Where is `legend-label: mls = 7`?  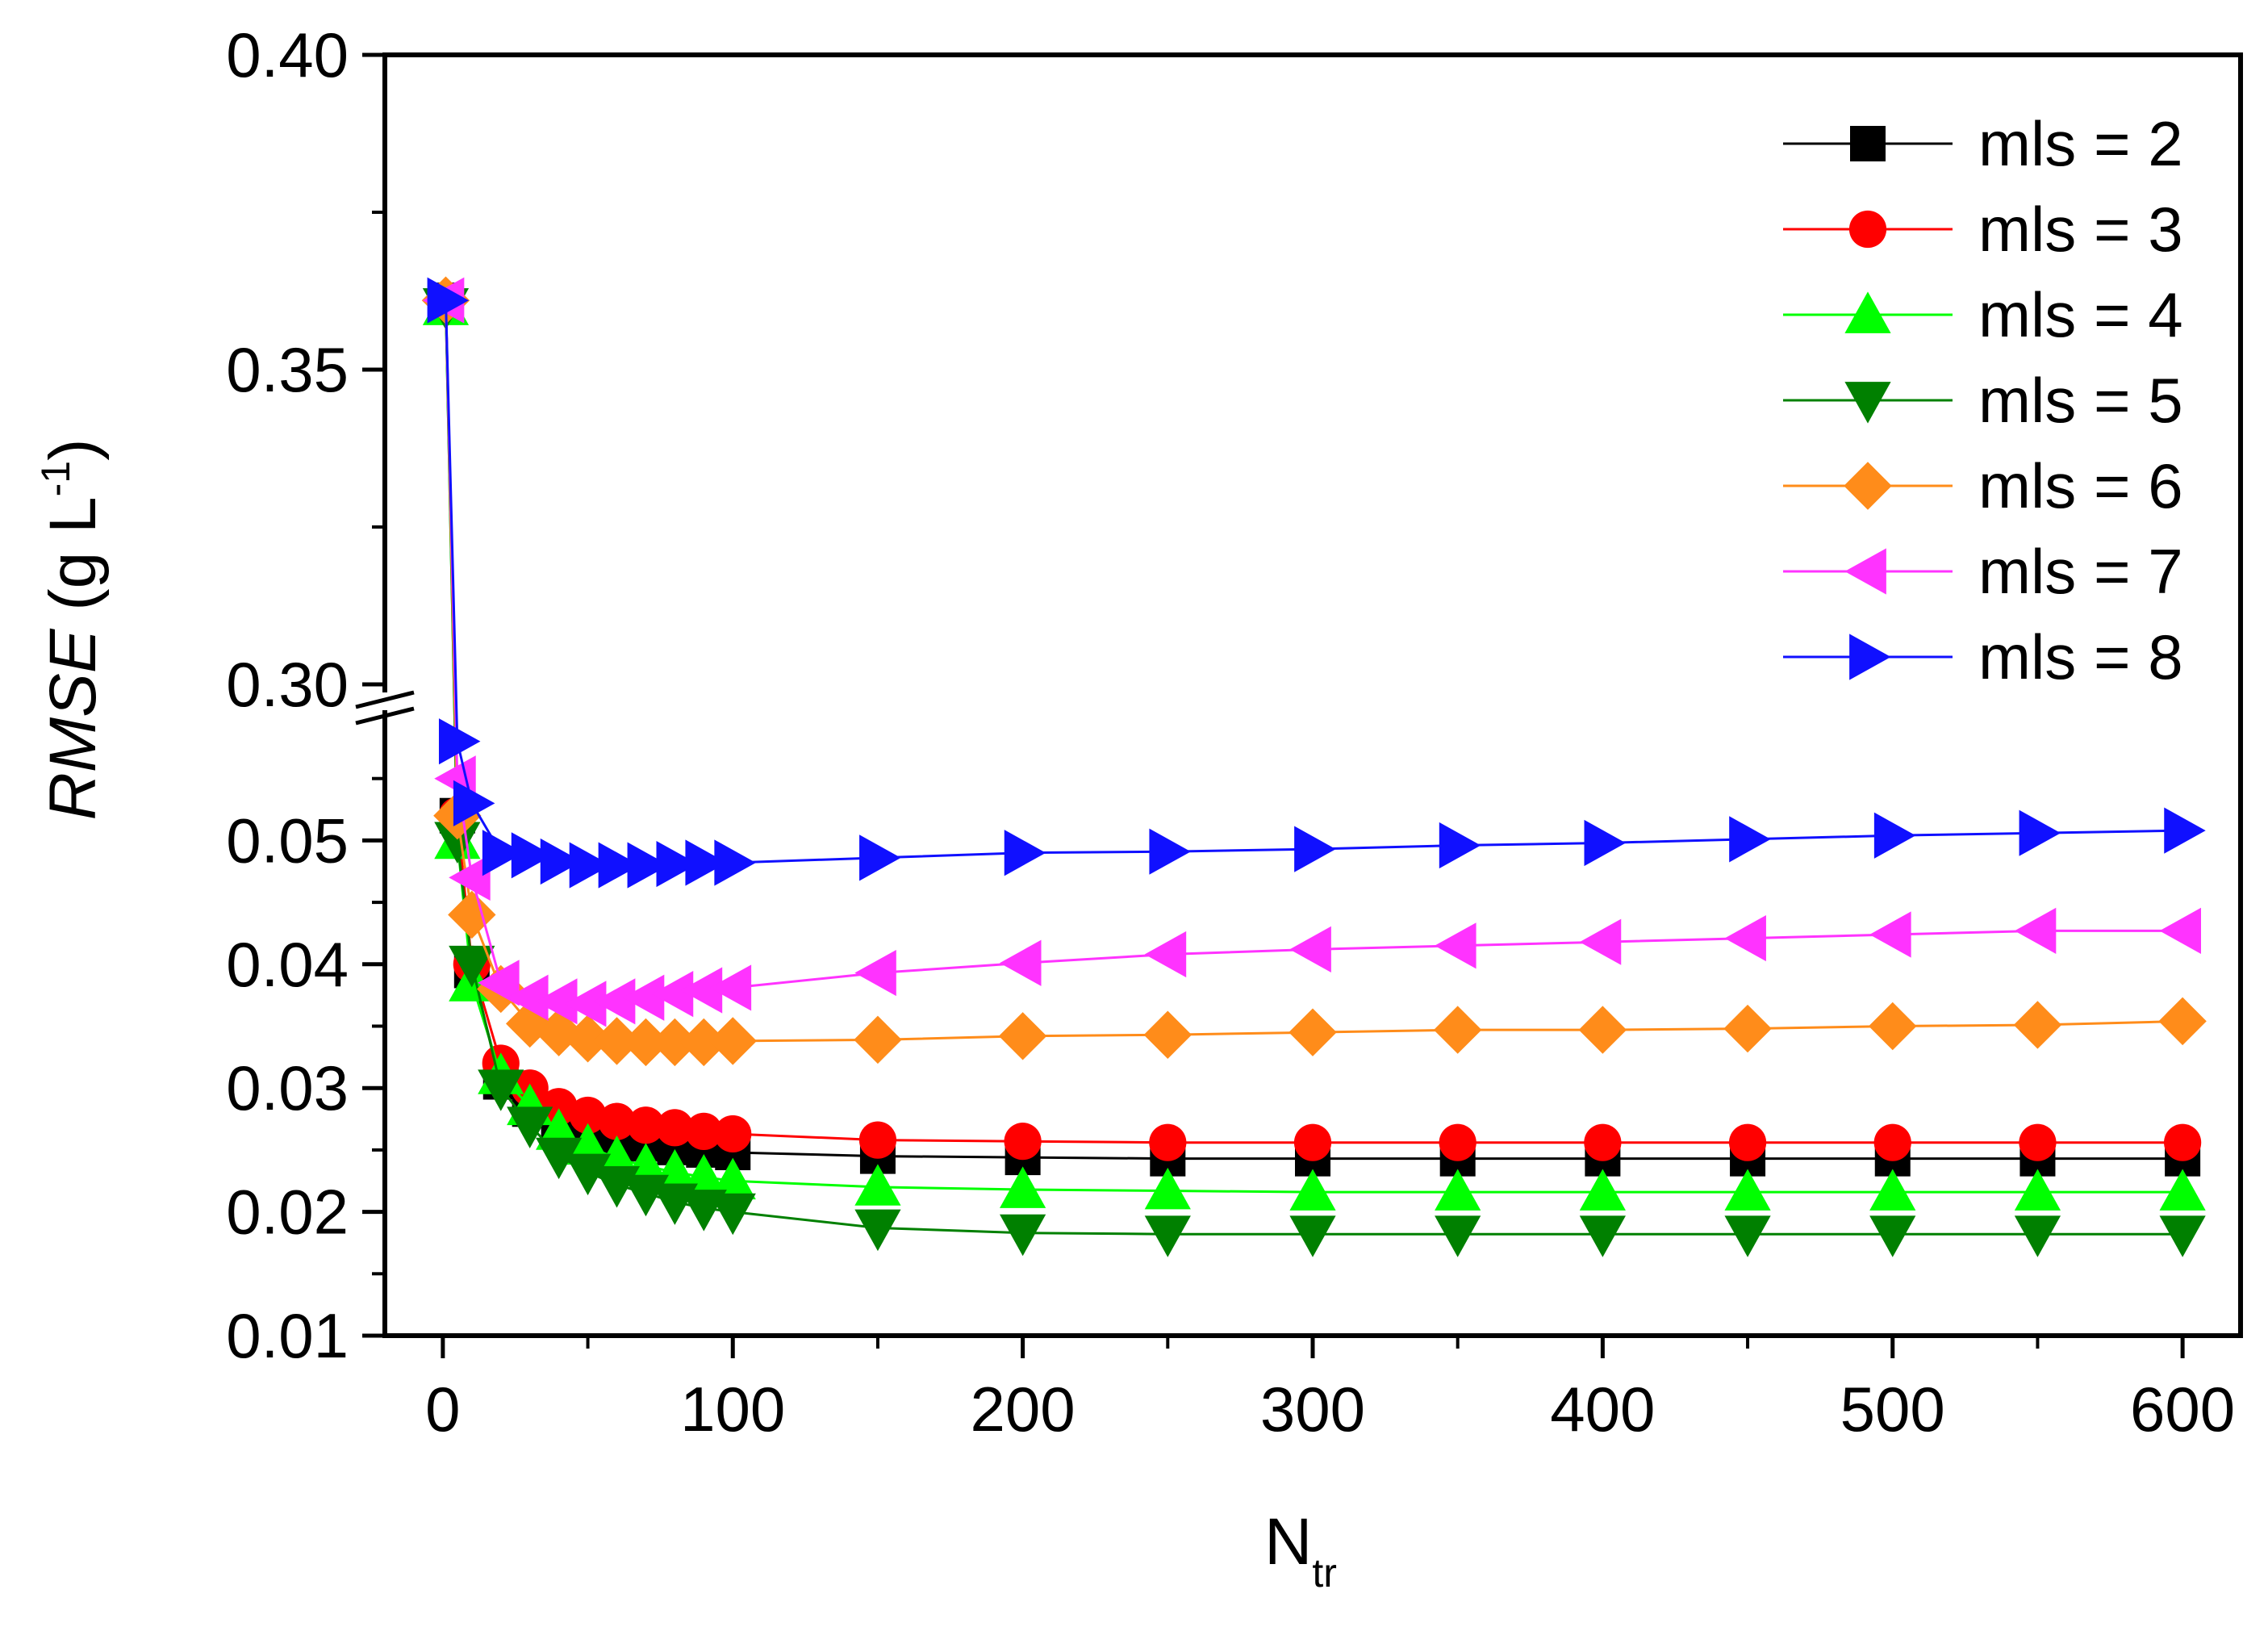 legend-label: mls = 7 is located at coordinates (2080, 571).